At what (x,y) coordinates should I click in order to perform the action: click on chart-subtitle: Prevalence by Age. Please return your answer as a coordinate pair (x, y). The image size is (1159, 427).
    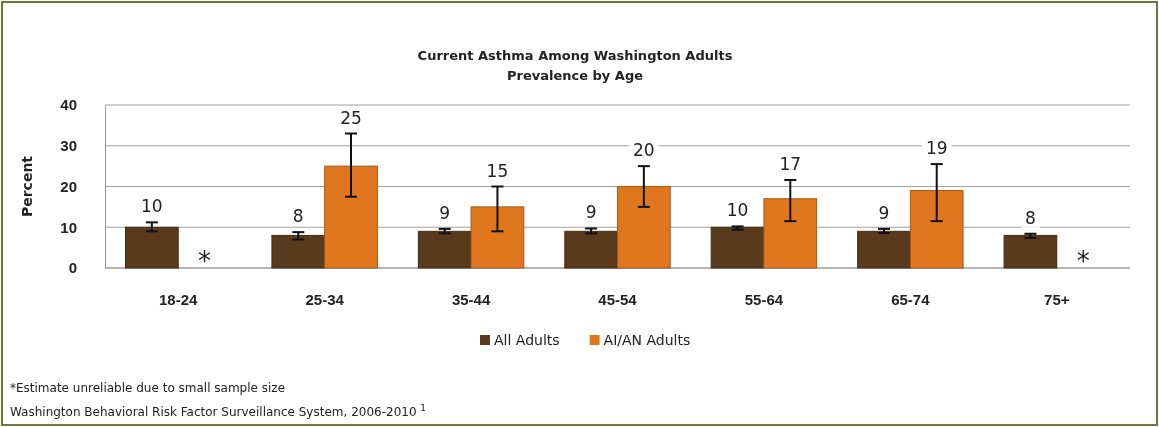
    Looking at the image, I should click on (575, 75).